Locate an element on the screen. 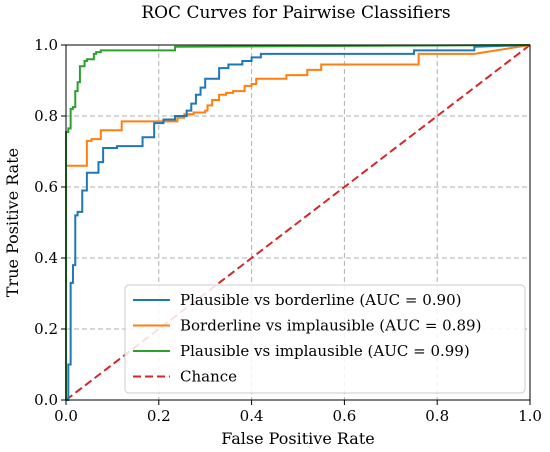 Image resolution: width=550 pixels, height=452 pixels. y-tick-label: 0.2 is located at coordinates (46, 329).